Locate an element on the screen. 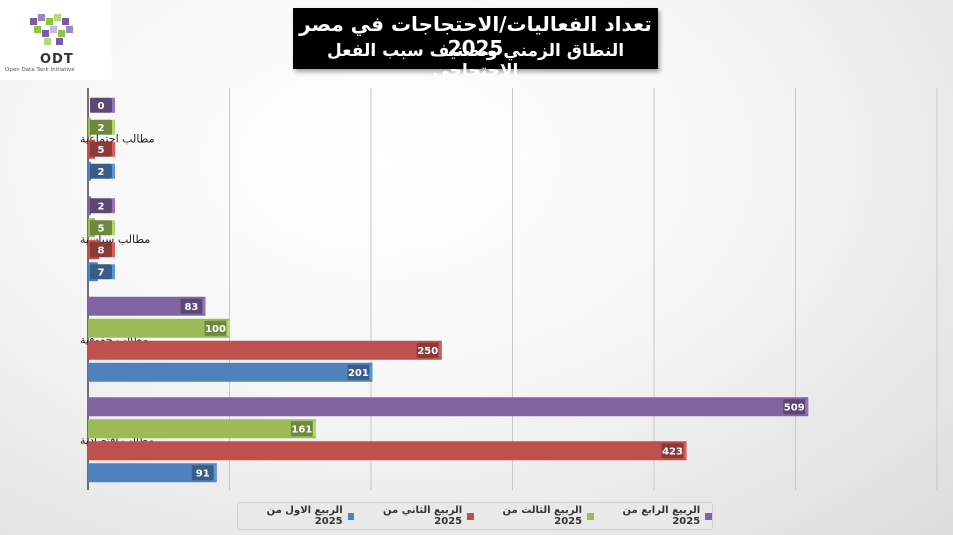  data-label: 7 is located at coordinates (101, 272).